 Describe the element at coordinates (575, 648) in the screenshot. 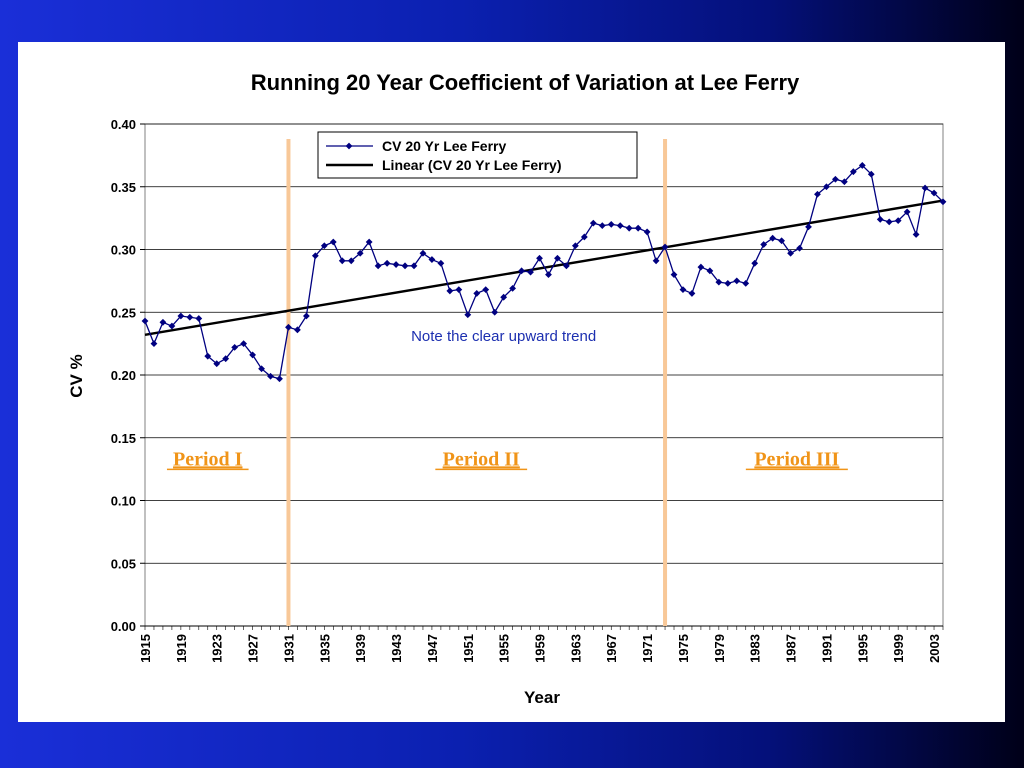

I see `x-tick-label: 1963` at that location.